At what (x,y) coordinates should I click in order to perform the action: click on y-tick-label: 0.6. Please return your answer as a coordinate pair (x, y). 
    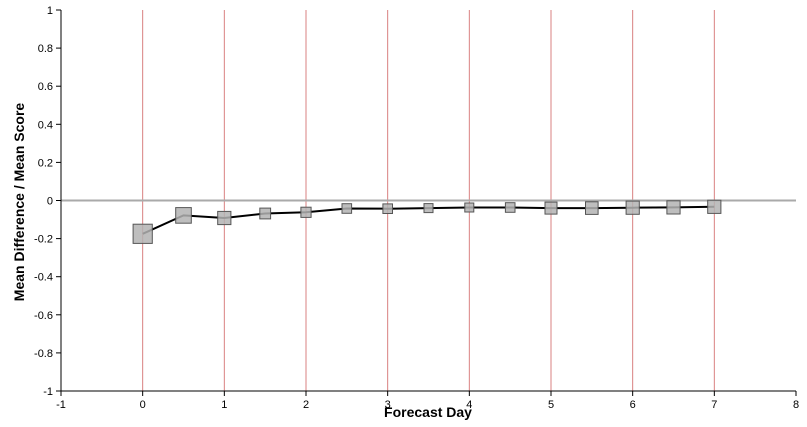
    Looking at the image, I should click on (45, 87).